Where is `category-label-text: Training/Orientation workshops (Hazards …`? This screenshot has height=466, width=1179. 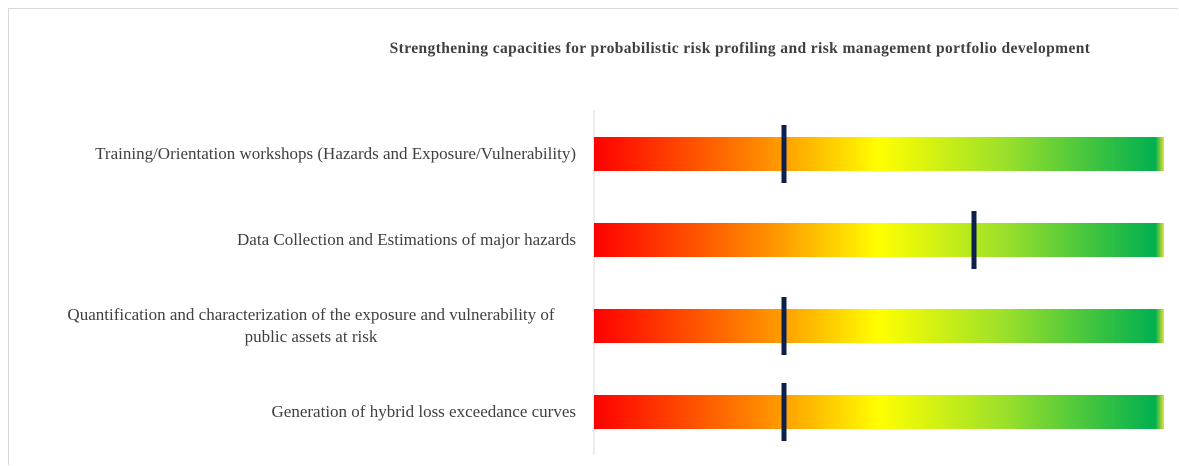
category-label-text: Training/Orientation workshops (Hazards … is located at coordinates (335, 153).